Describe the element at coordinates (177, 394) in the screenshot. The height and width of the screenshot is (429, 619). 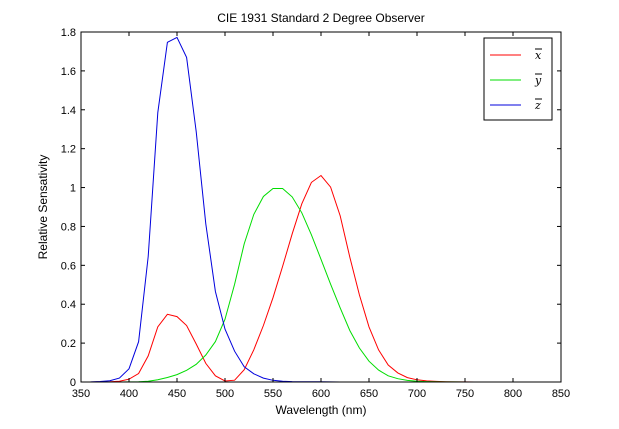
I see `x-tick-label: 450` at that location.